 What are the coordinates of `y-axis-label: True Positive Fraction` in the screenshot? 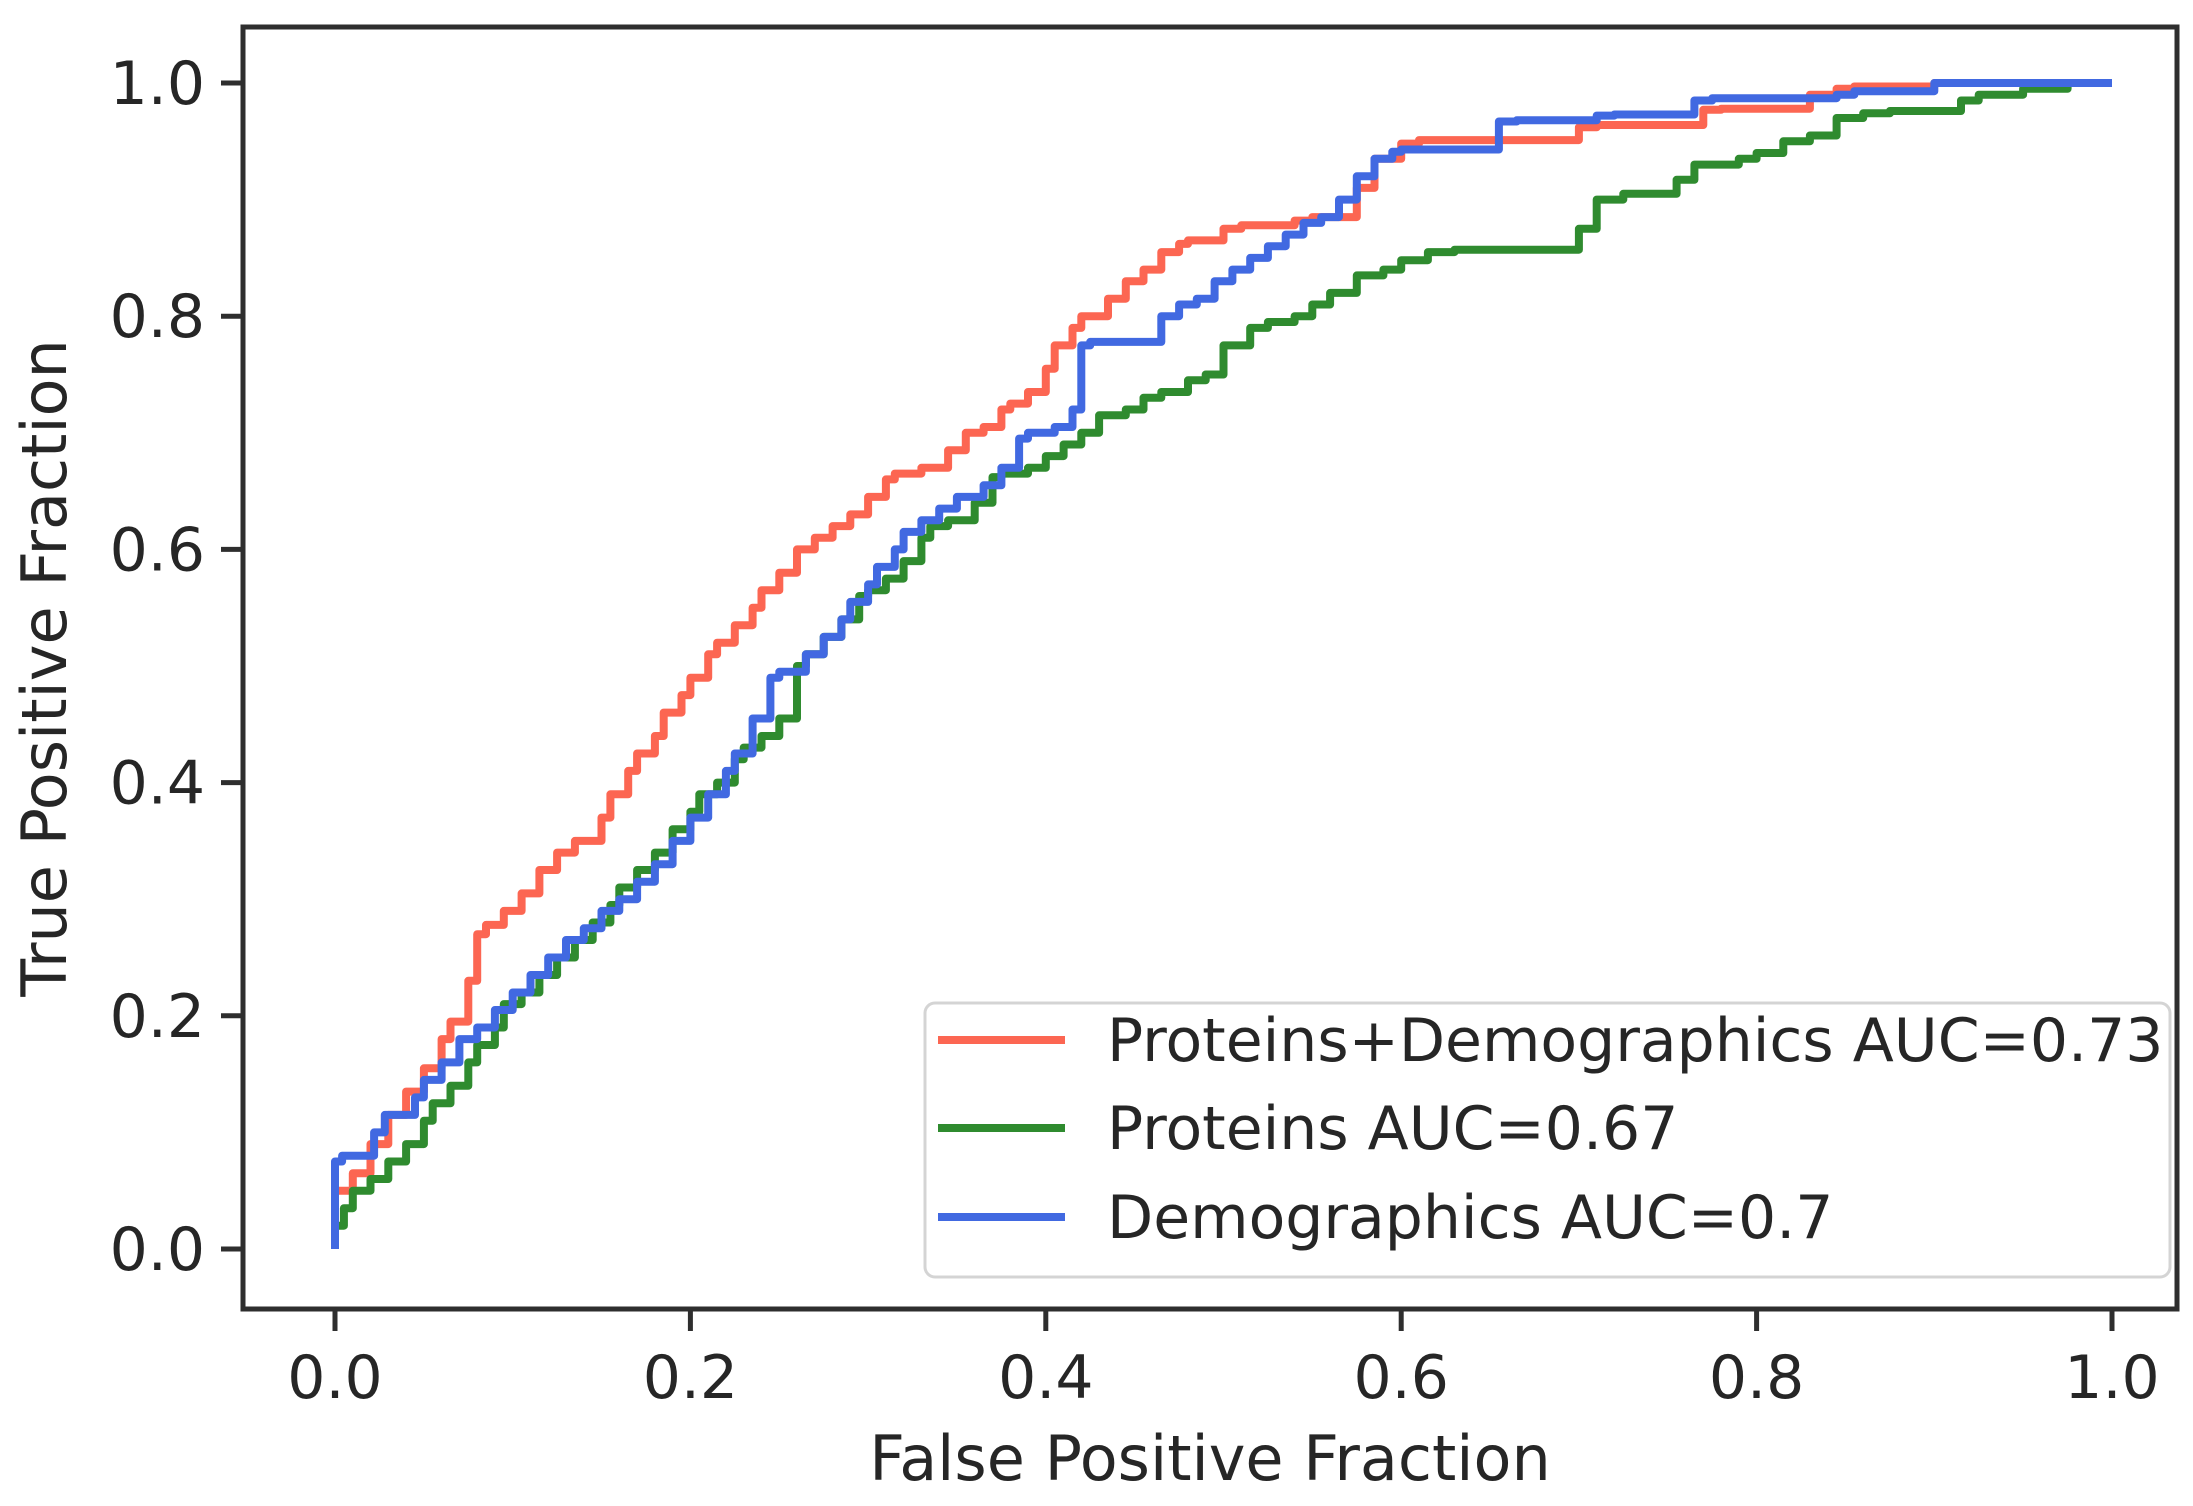 It's located at (44, 668).